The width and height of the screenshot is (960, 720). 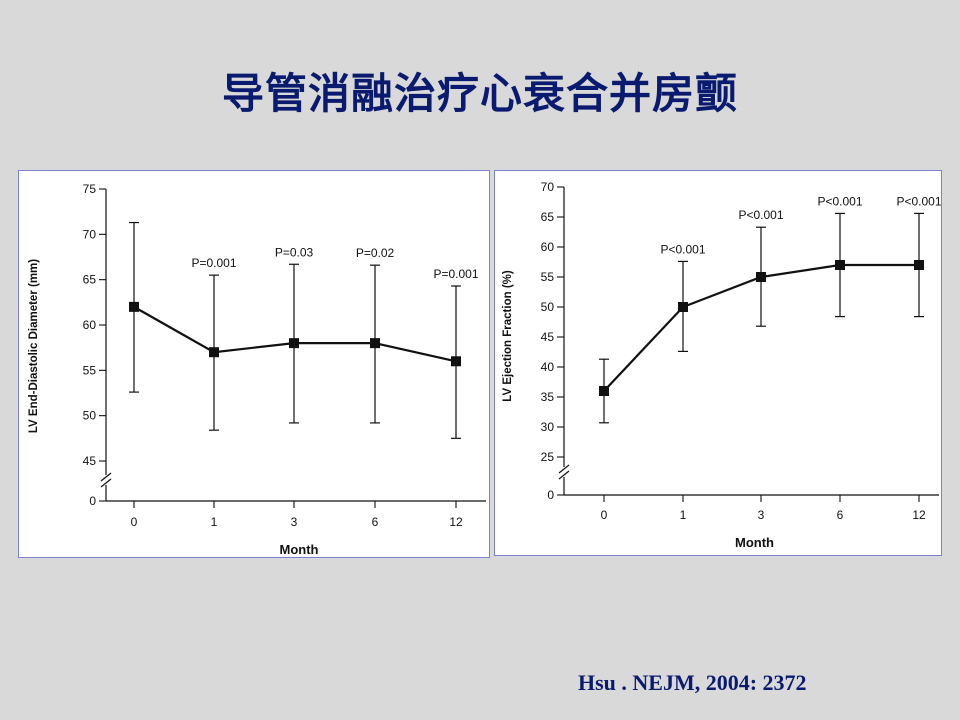 I want to click on y-axis-label: LV Ejection Fraction (%), so click(x=508, y=336).